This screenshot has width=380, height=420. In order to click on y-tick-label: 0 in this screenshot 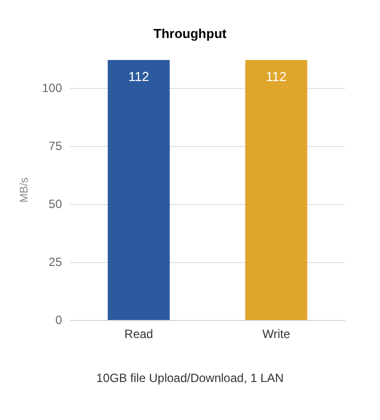, I will do `click(58, 320)`.